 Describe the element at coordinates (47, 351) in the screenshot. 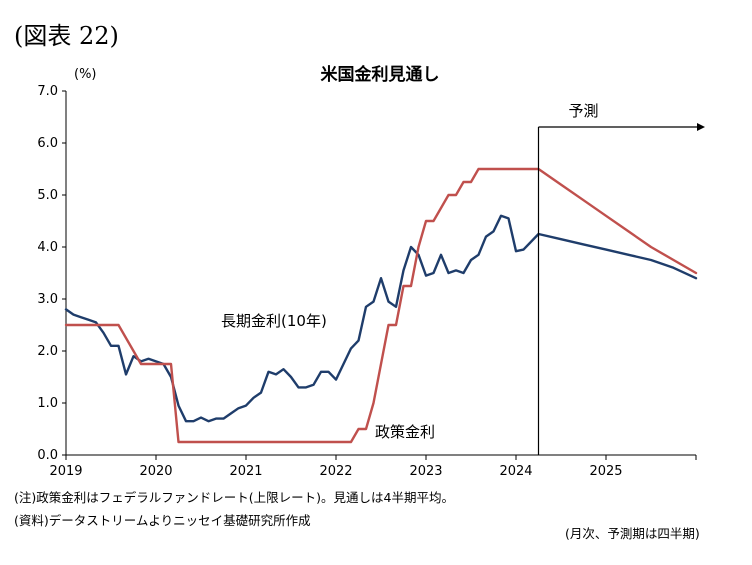

I see `y-tick-label: 2.0` at that location.